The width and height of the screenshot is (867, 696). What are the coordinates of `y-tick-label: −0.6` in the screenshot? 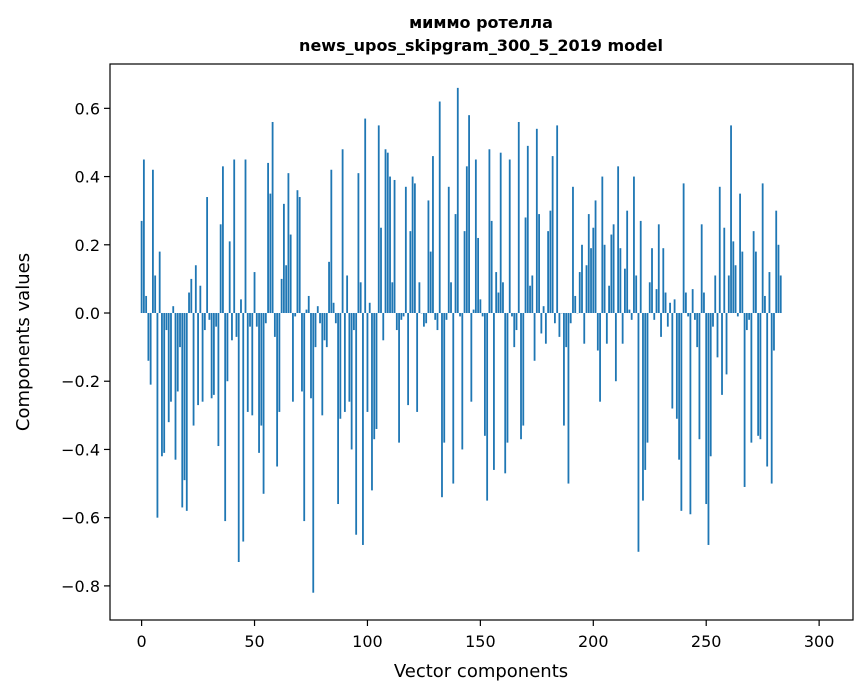 It's located at (80, 518).